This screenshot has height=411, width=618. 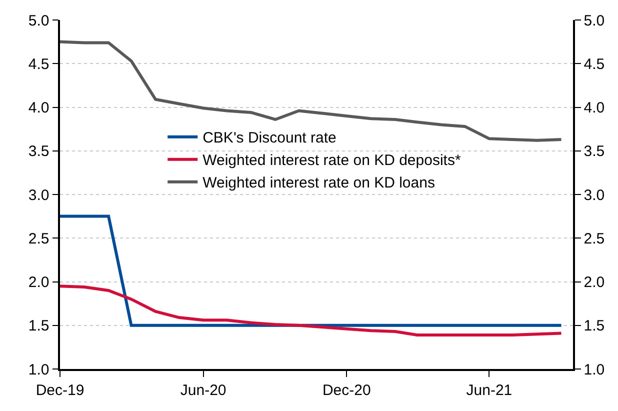 I want to click on x-tick-label: Dec-20, so click(x=346, y=390).